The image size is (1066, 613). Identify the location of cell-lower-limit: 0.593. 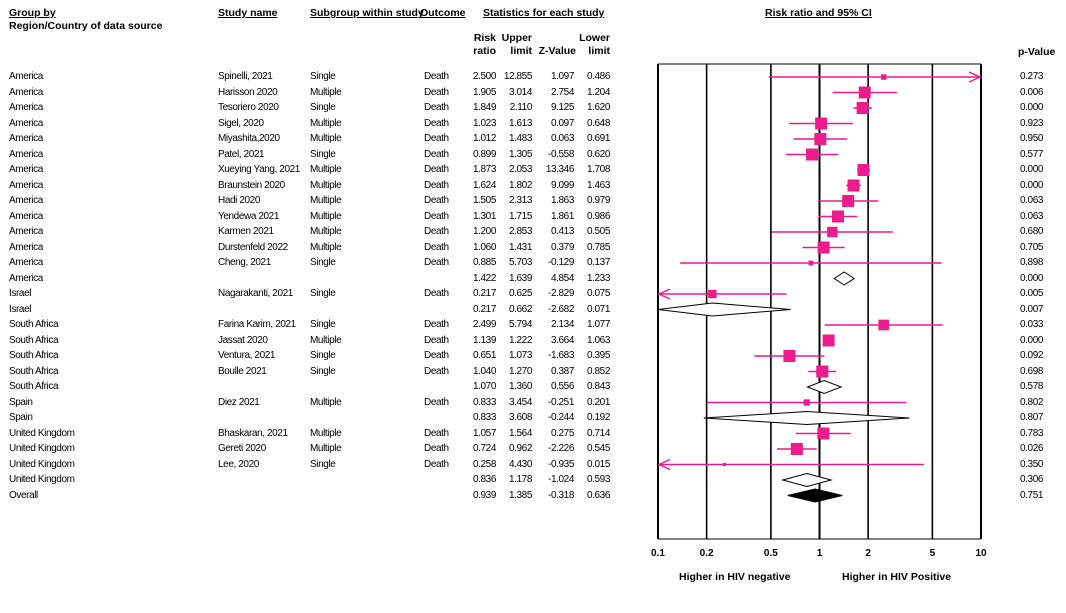
(598, 479).